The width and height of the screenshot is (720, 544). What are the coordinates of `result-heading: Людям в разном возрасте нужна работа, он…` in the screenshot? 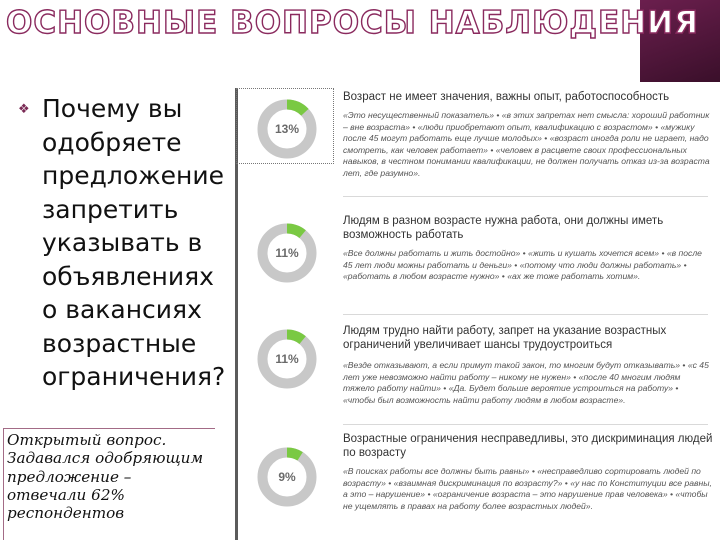 It's located at (503, 228).